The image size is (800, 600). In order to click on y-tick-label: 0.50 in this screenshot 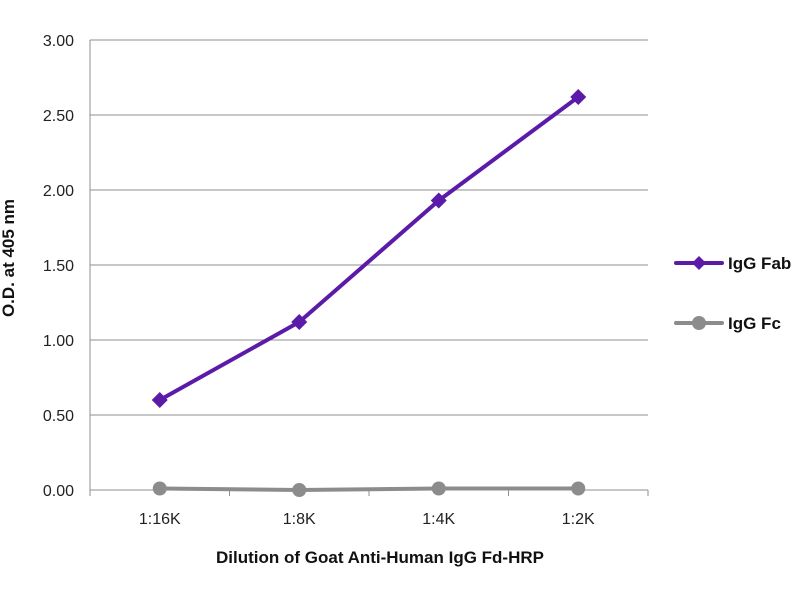, I will do `click(58, 416)`.